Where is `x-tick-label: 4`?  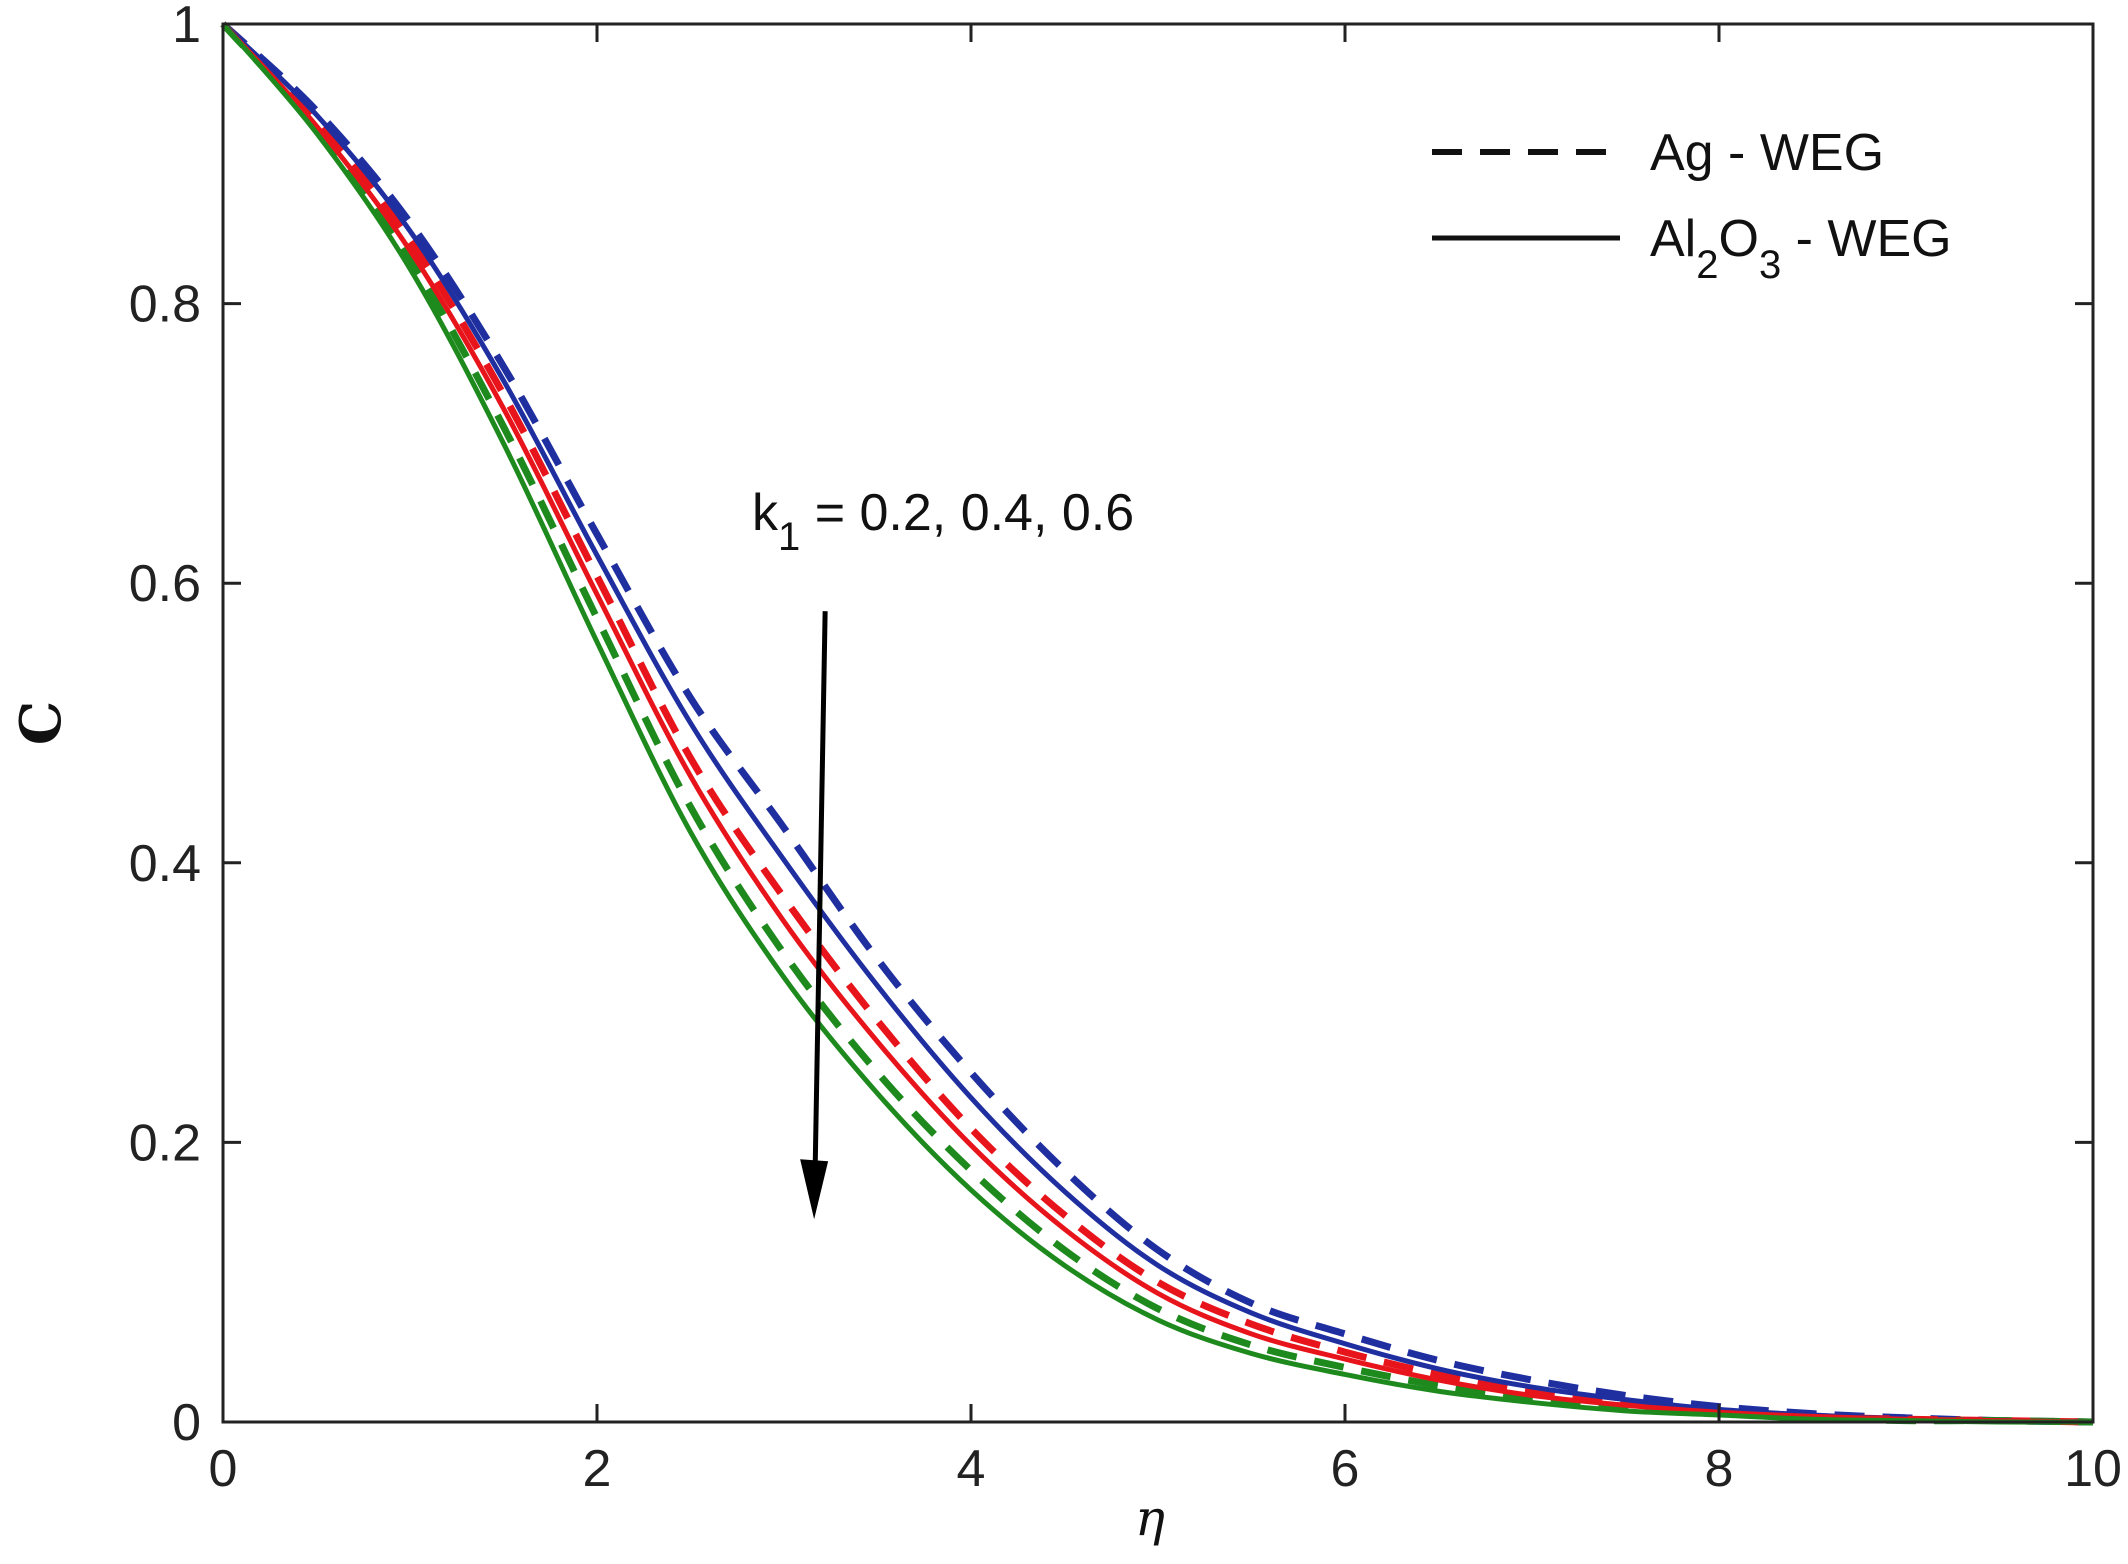 x-tick-label: 4 is located at coordinates (971, 1469).